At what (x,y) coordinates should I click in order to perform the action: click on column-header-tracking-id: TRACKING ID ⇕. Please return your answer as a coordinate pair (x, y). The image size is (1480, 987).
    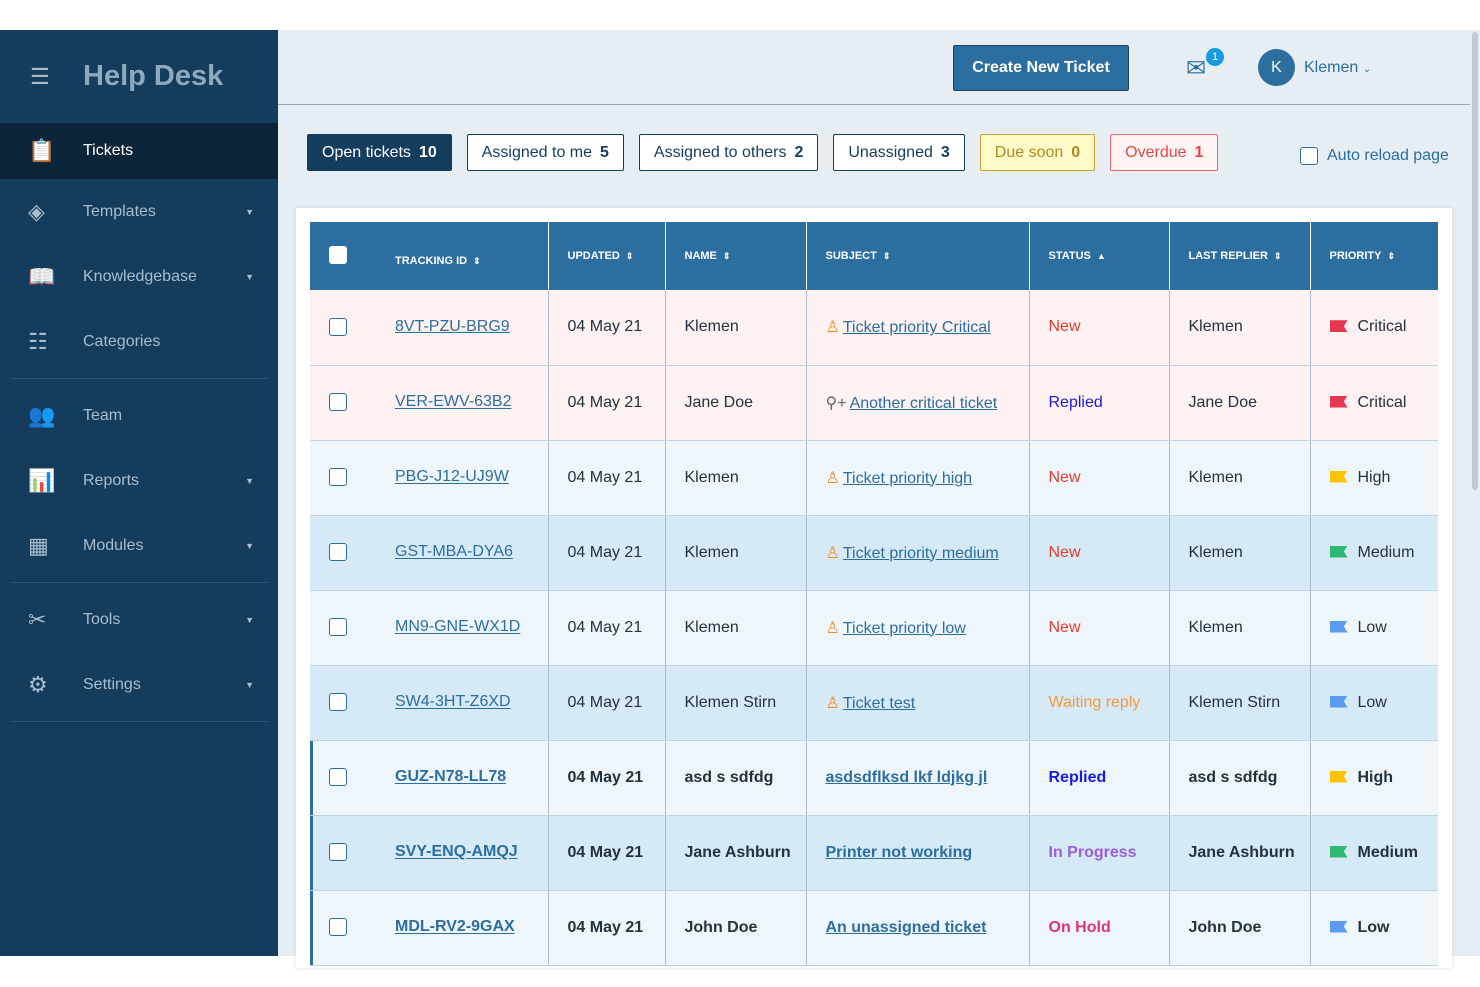
    Looking at the image, I should click on (438, 261).